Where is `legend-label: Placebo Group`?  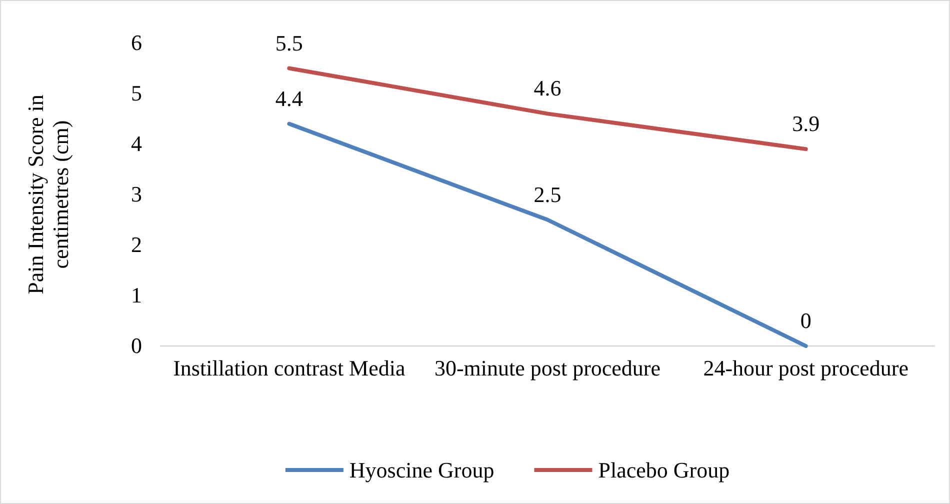
legend-label: Placebo Group is located at coordinates (664, 470).